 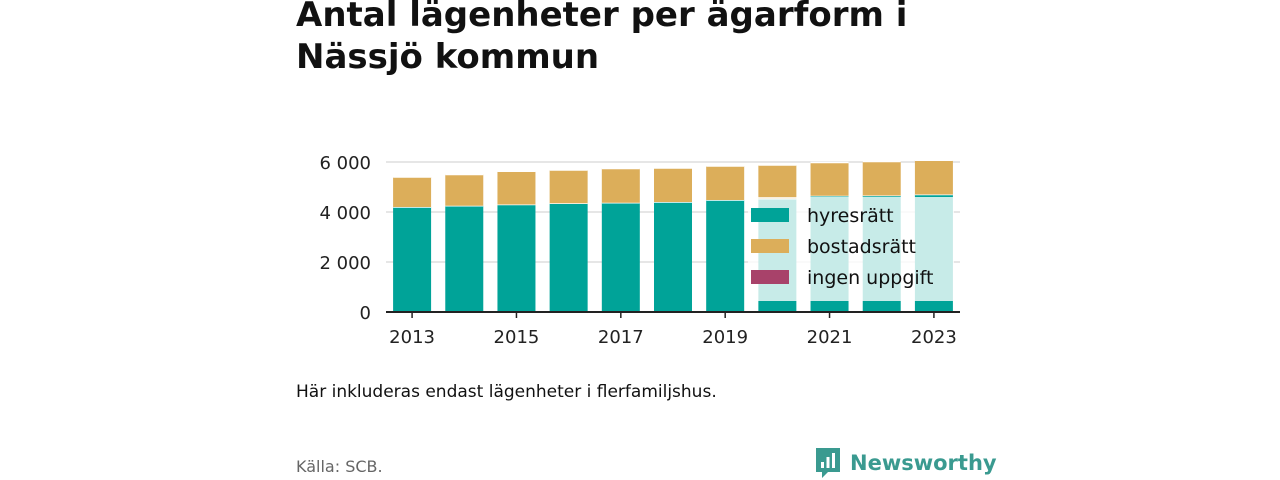 I want to click on y-tick-label: 6 000, so click(x=345, y=163).